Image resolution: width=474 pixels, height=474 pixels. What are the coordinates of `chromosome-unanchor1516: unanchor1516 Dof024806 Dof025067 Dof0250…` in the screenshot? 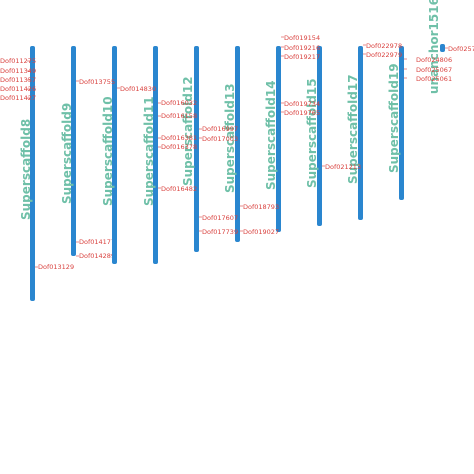 It's located at (439, 47).